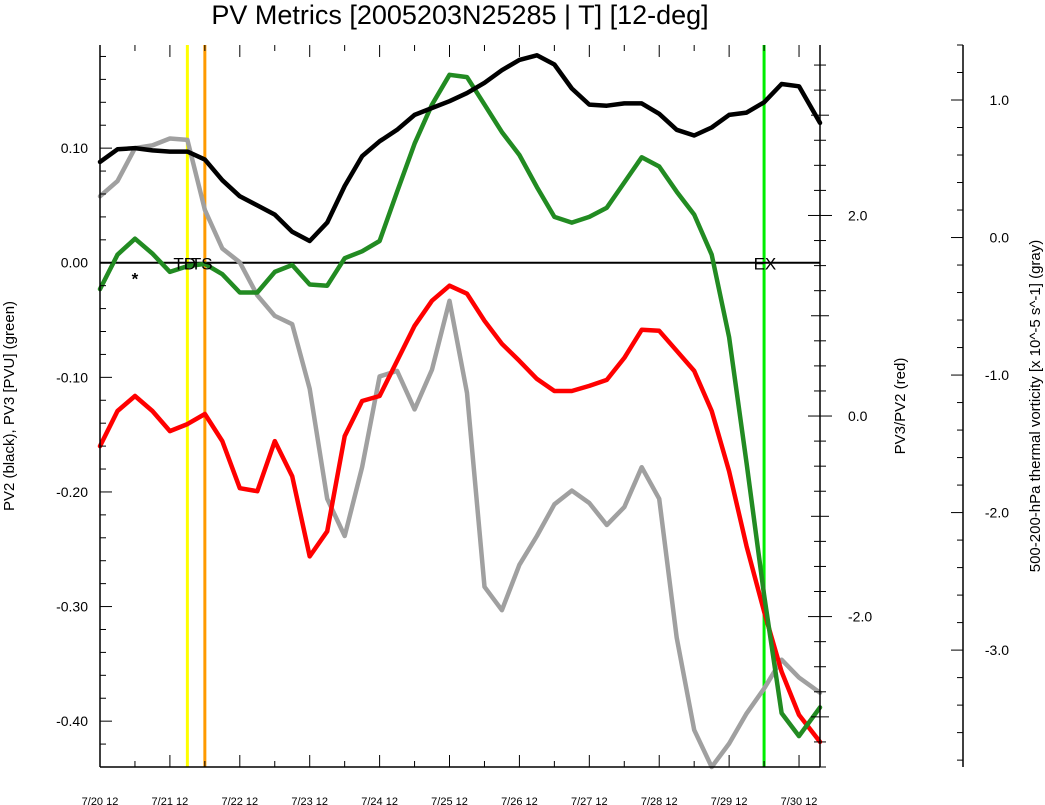 This screenshot has height=805, width=1045. Describe the element at coordinates (449, 800) in the screenshot. I see `x-tick-label: 7/25 12` at that location.